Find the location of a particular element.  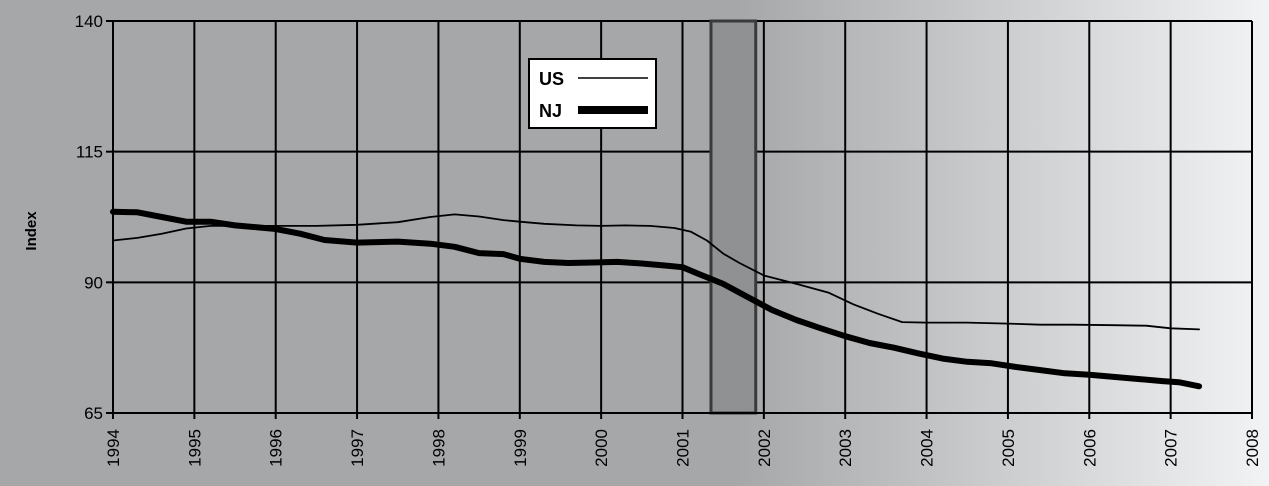

y-axis-label: Index is located at coordinates (31, 231).